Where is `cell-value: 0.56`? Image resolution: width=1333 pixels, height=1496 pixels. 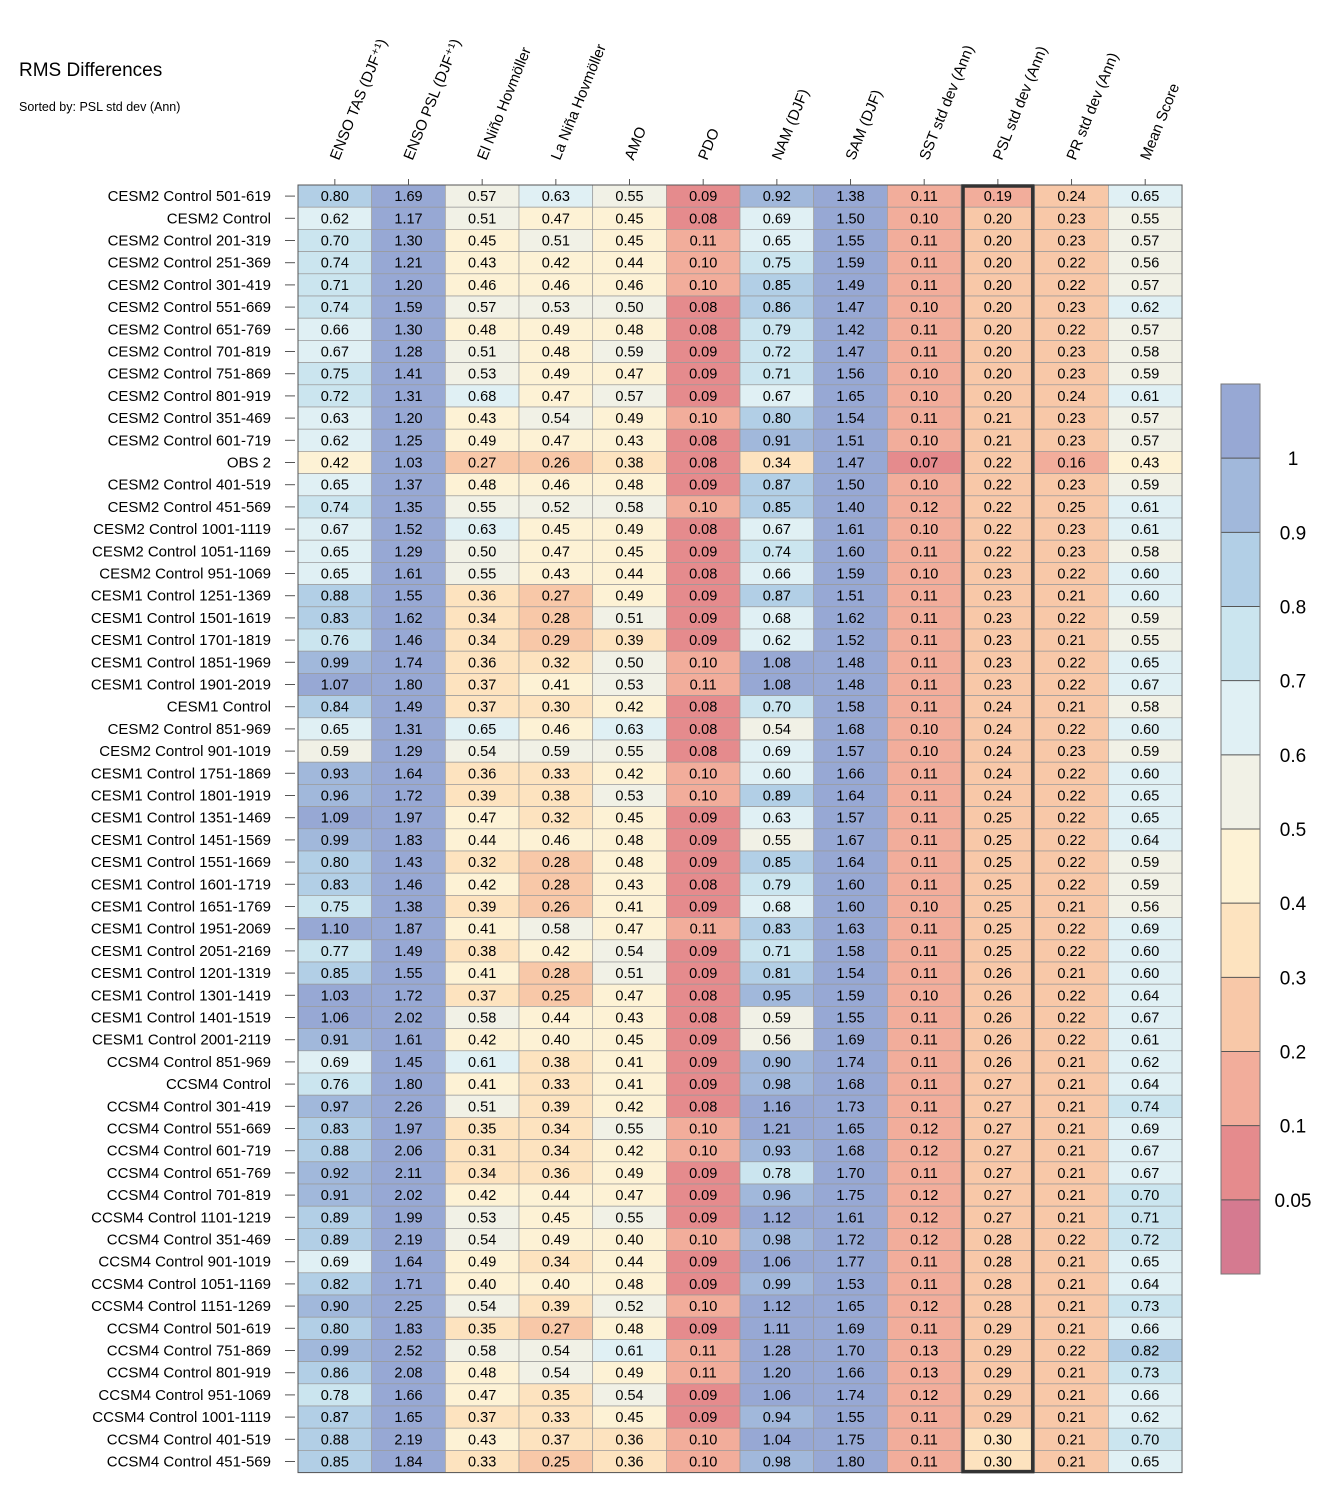
cell-value: 0.56 is located at coordinates (777, 1041).